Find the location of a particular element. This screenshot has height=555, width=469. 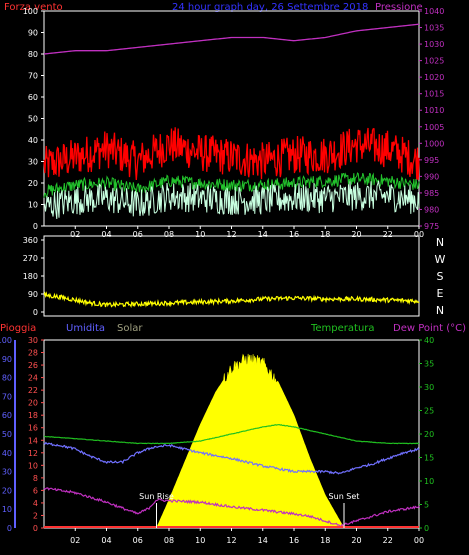

wind-speed-ticks: 0 10 20 30 40 50 60 70 80 90 100 is located at coordinates (33, 119).